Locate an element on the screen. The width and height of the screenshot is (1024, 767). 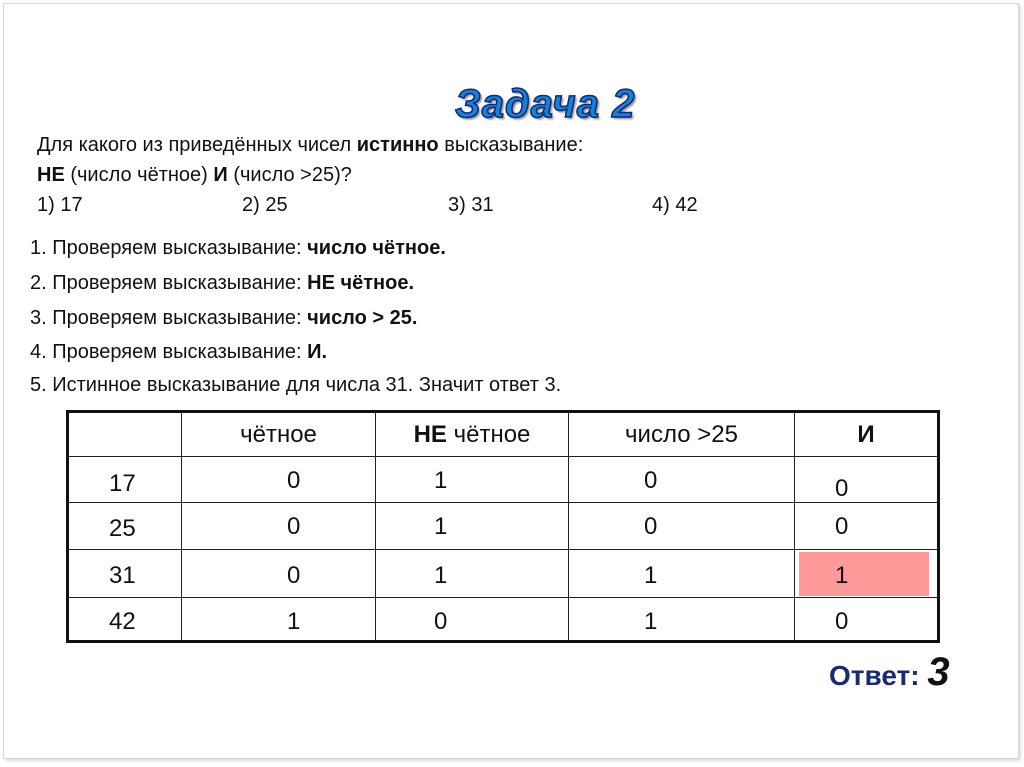
cell-value: 42 is located at coordinates (122, 621).